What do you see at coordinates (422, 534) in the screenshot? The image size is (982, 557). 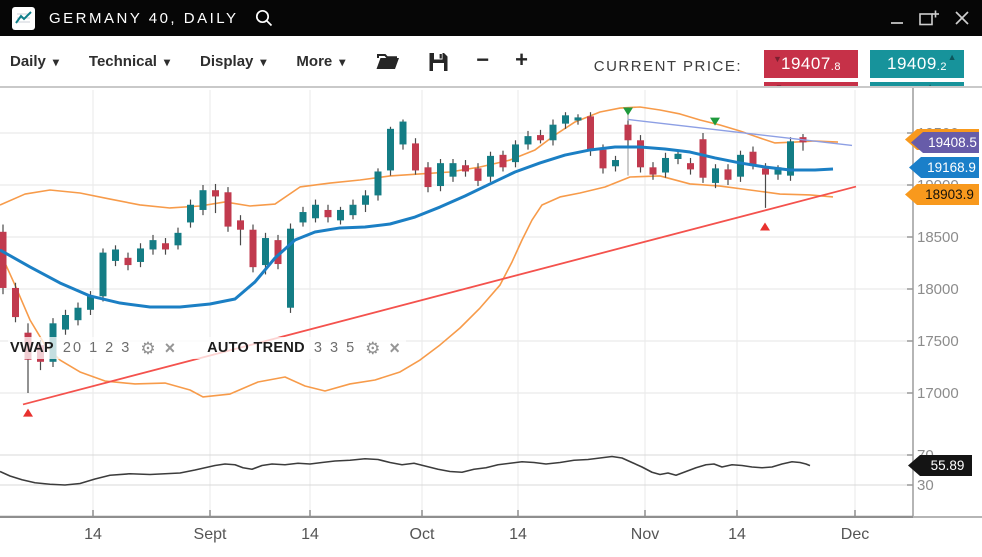 I see `x-axis-label: Oct` at bounding box center [422, 534].